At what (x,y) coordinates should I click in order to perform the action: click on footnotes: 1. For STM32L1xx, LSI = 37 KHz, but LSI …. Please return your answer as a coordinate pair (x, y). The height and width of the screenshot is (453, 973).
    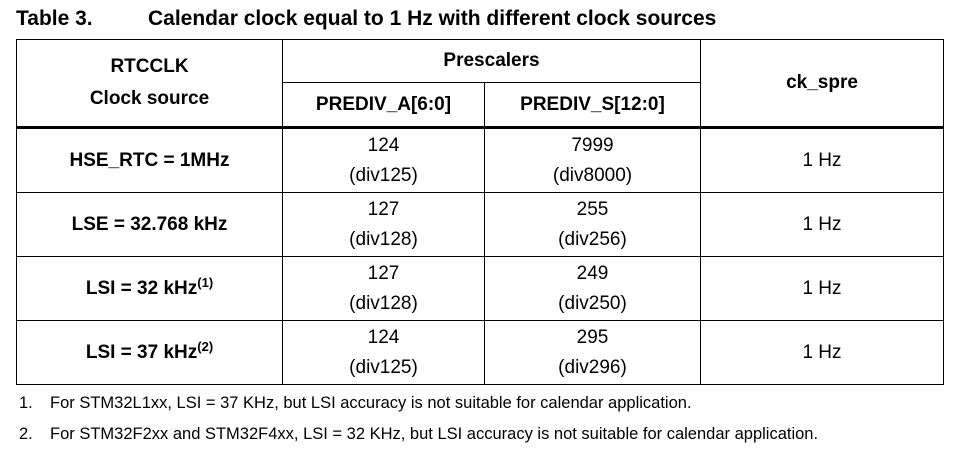
    Looking at the image, I should click on (486, 422).